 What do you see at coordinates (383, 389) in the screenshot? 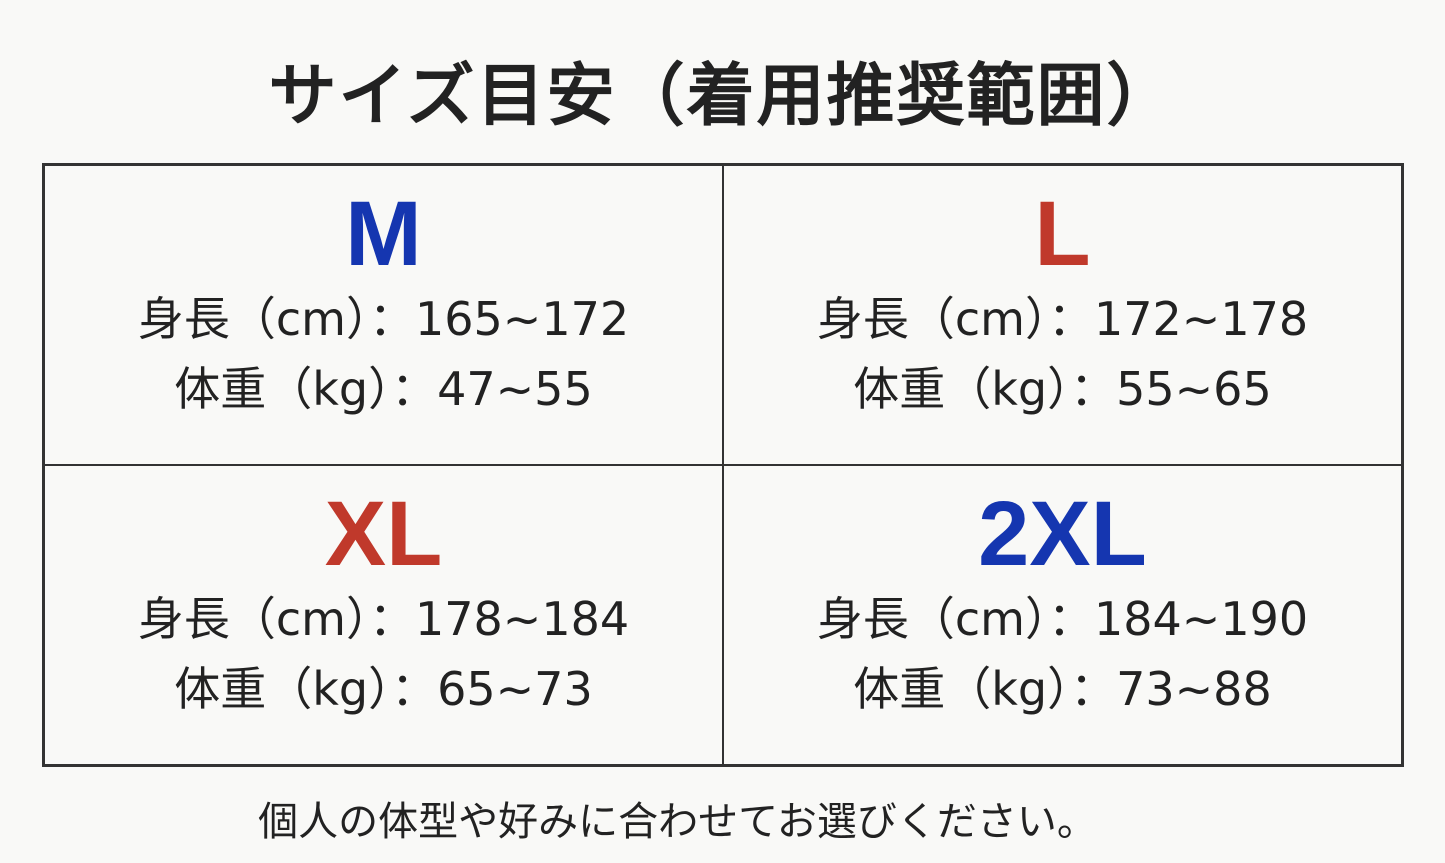
I see `weight-range: 体重（kg）：47~55` at bounding box center [383, 389].